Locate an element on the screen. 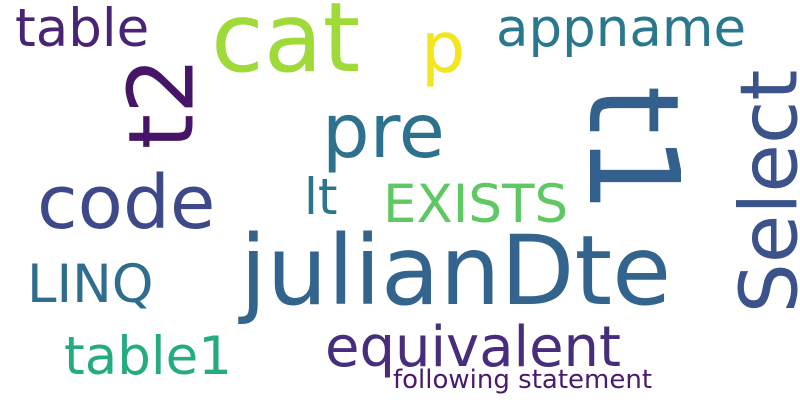 This screenshot has height=400, width=800. word-pre: pre is located at coordinates (383, 131).